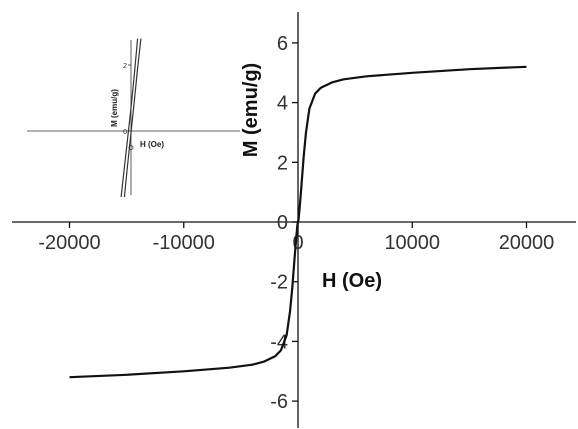  Describe the element at coordinates (279, 283) in the screenshot. I see `y-tick-label: -2` at that location.